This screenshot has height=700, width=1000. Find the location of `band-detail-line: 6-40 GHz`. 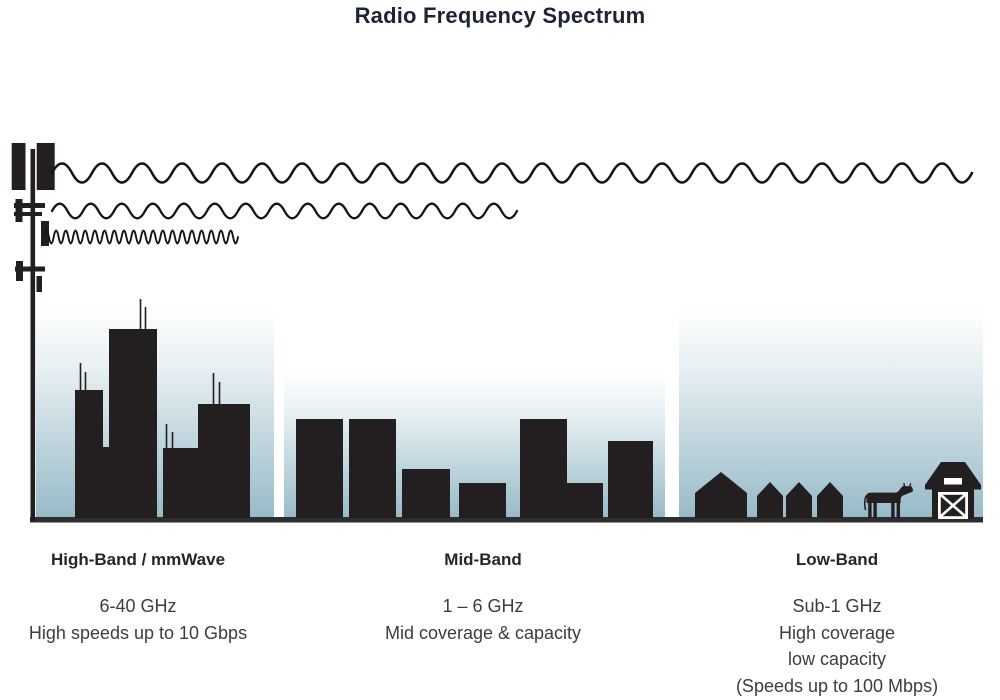

band-detail-line: 6-40 GHz is located at coordinates (138, 606).